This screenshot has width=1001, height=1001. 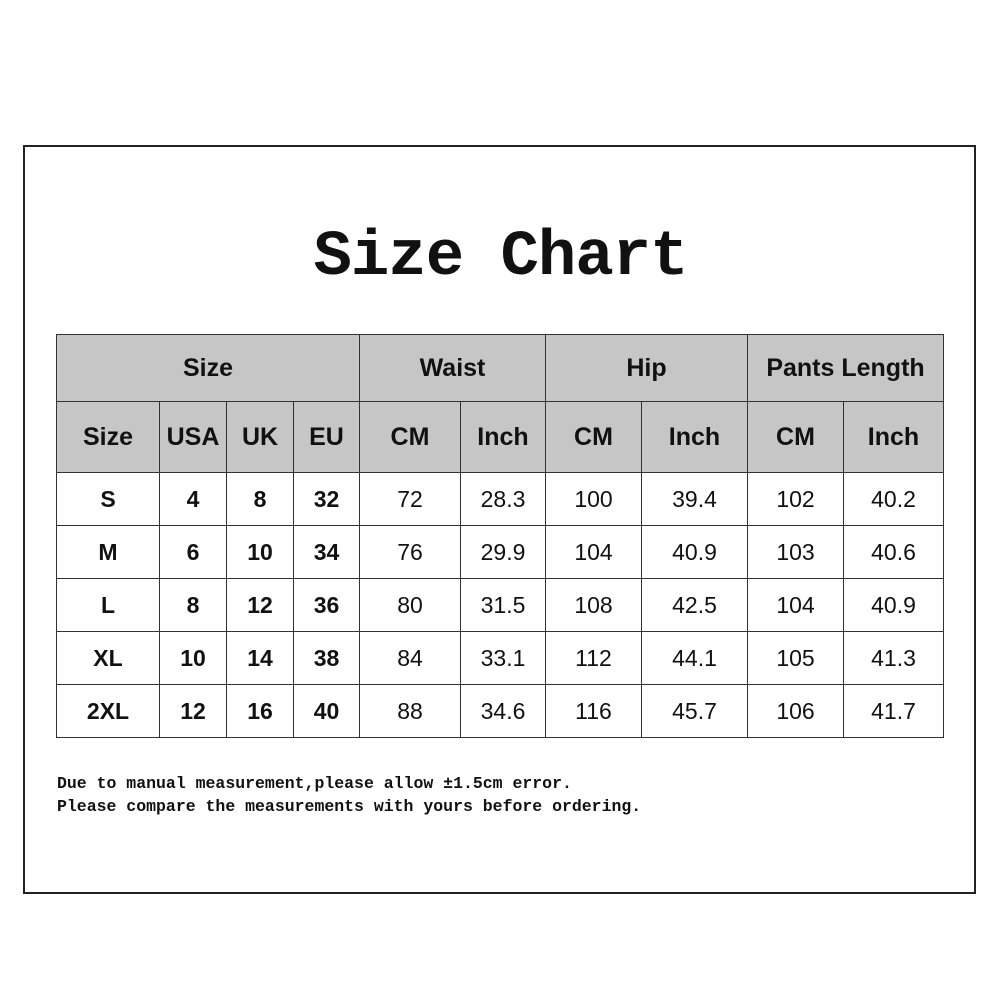 I want to click on group-header-pants-length: Pants Length, so click(x=845, y=368).